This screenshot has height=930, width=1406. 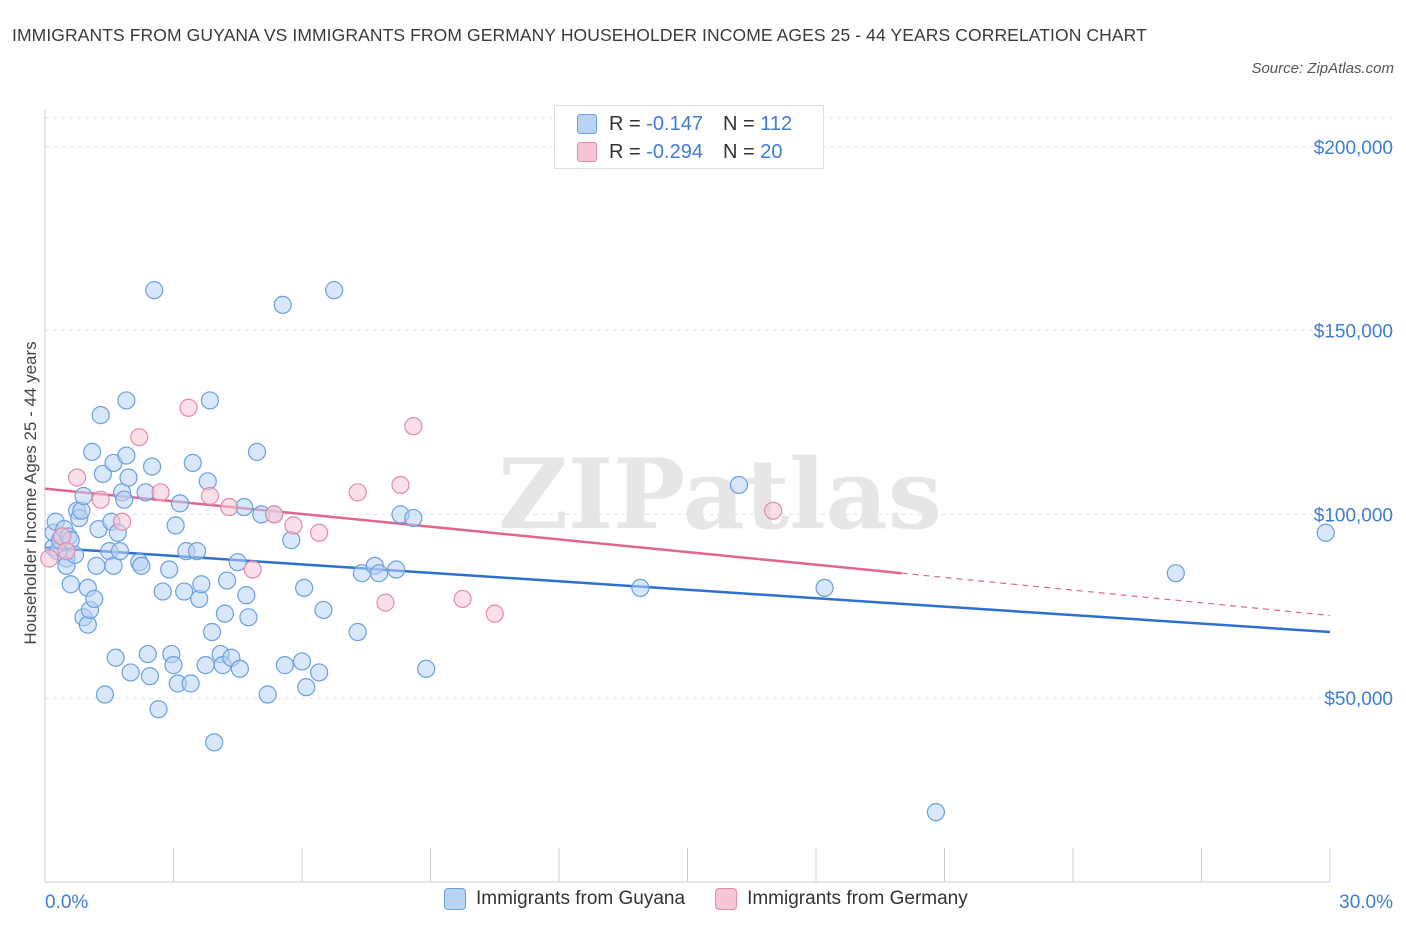 What do you see at coordinates (1366, 902) in the screenshot?
I see `x-tick-label-max: 30.0%` at bounding box center [1366, 902].